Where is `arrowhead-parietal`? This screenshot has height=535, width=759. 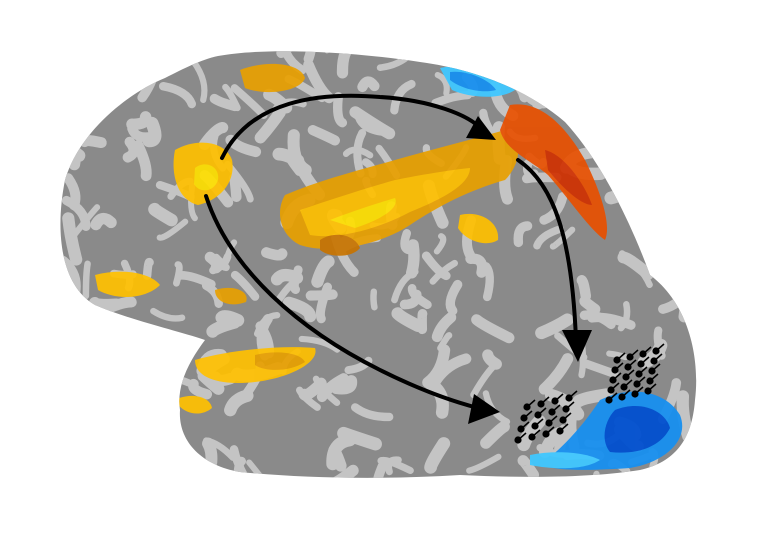
arrowhead-parietal is located at coordinates (481, 128).